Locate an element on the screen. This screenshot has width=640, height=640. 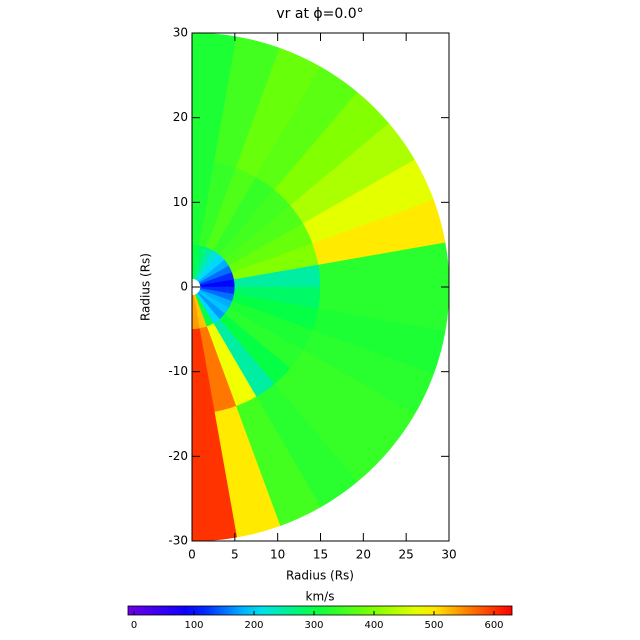
y-tick-label: 30 is located at coordinates (180, 33).